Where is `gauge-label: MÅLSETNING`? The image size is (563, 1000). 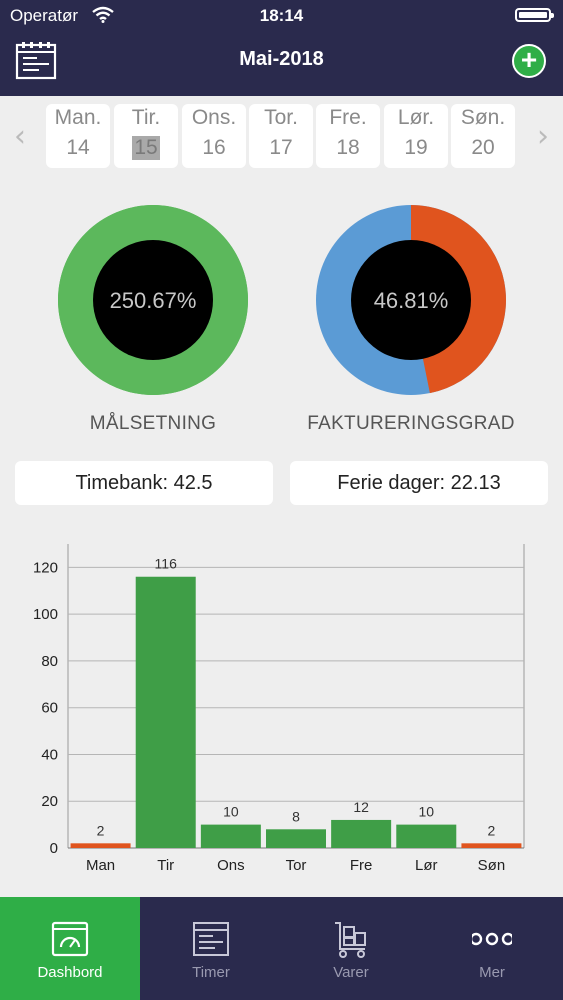 gauge-label: MÅLSETNING is located at coordinates (153, 423).